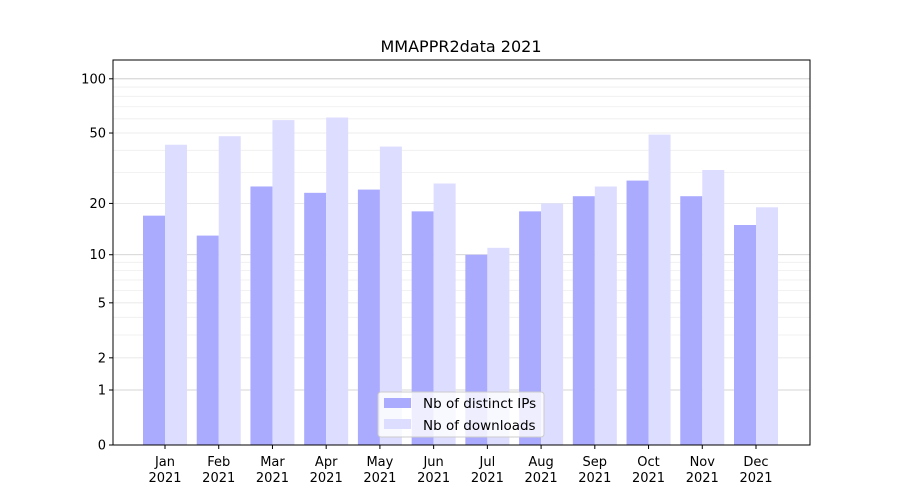  I want to click on x-tick-label: May, so click(379, 462).